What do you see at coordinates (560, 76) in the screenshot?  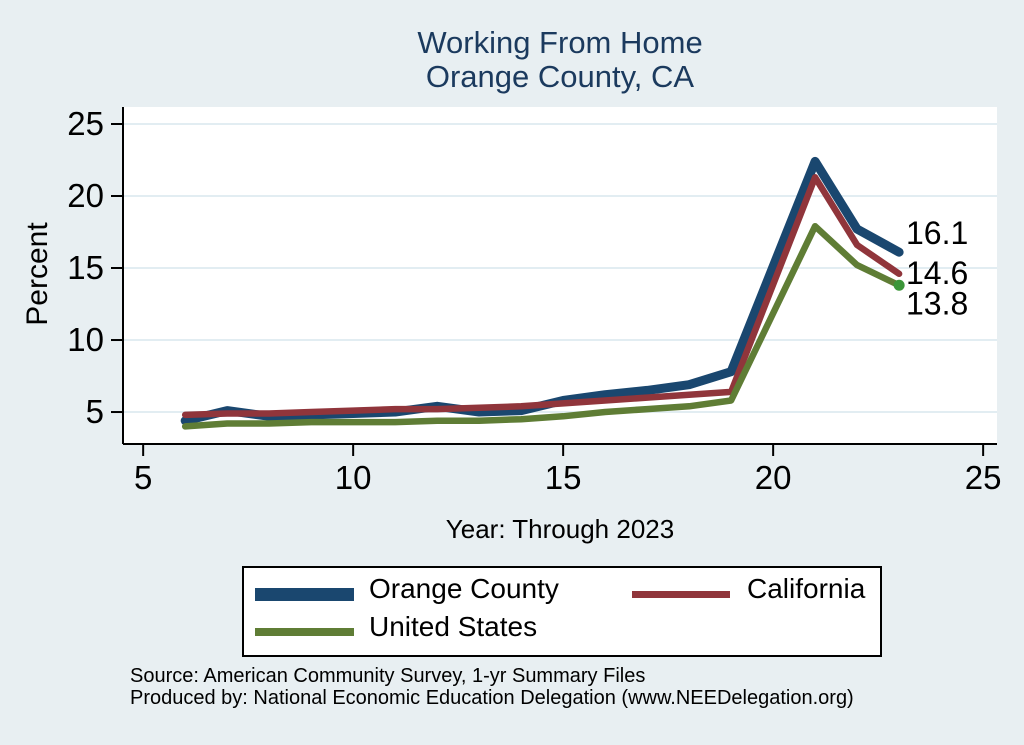 I see `chart-title-line2: Orange County, CA` at bounding box center [560, 76].